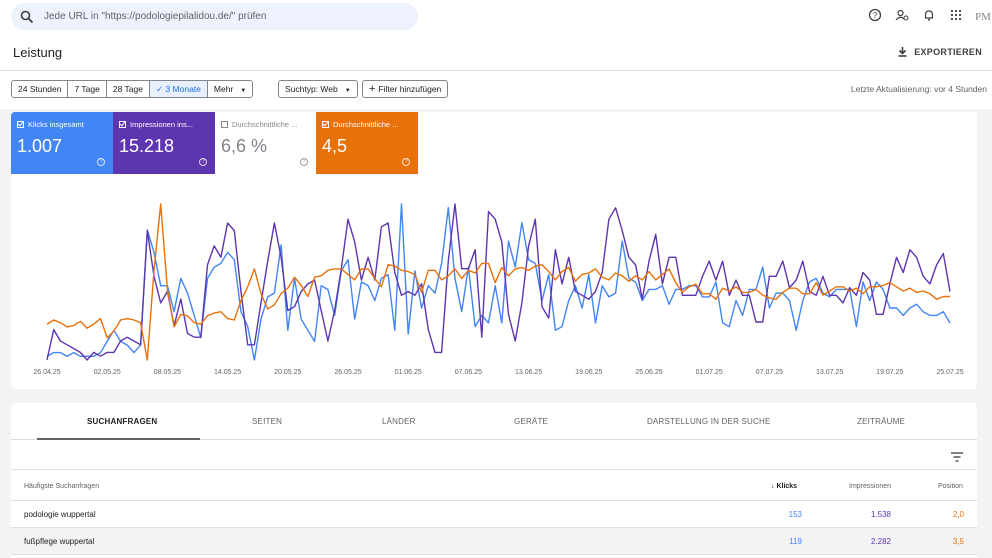  What do you see at coordinates (769, 372) in the screenshot?
I see `x-tick-label: 07.07.25` at bounding box center [769, 372].